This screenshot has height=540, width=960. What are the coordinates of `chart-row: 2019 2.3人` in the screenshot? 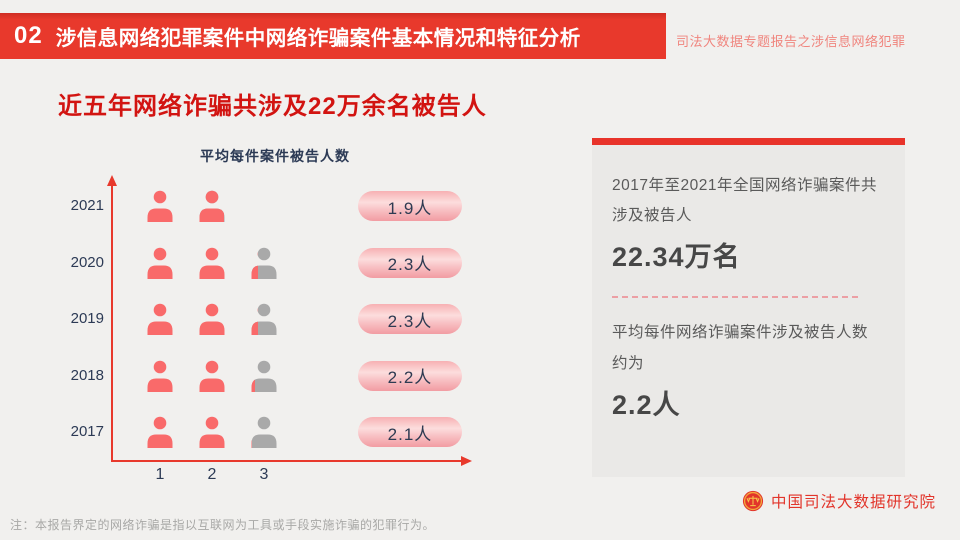 It's located at (255, 319).